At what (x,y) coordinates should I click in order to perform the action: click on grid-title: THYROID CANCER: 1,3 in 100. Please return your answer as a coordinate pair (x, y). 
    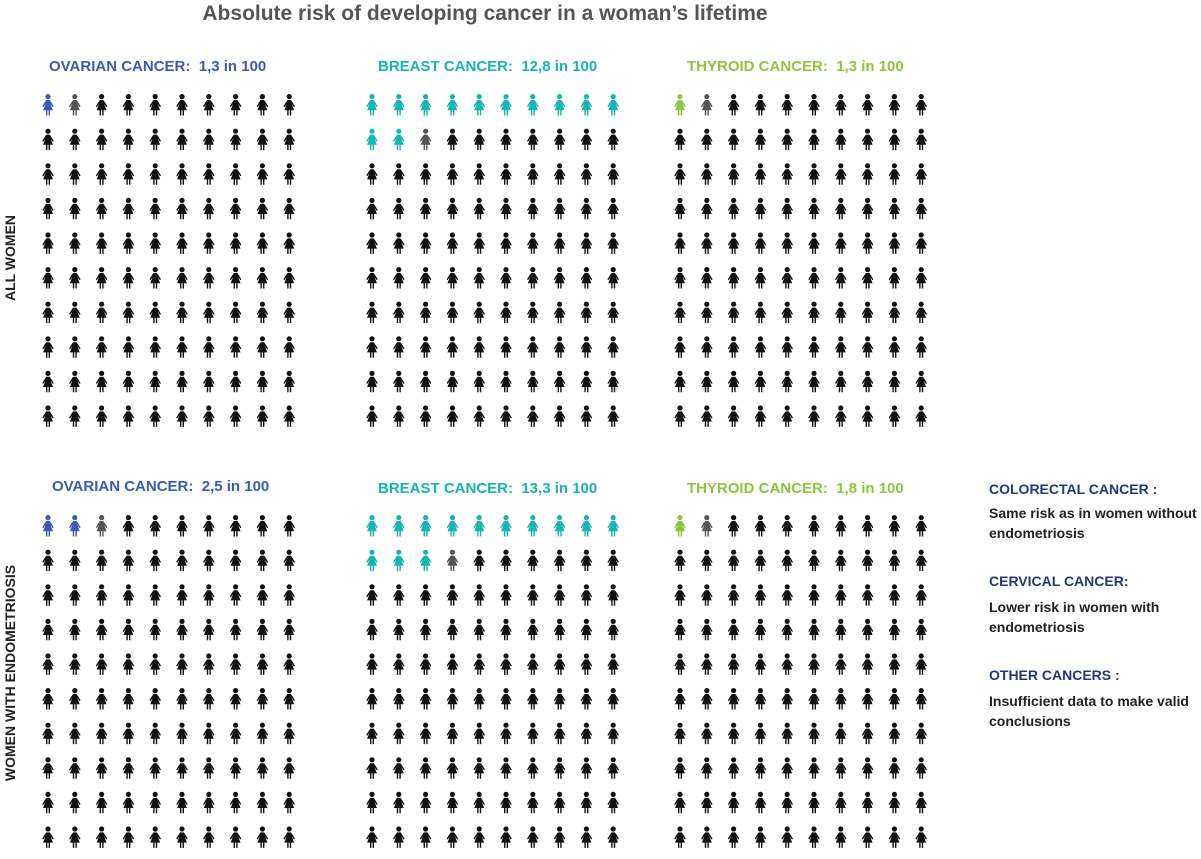
    Looking at the image, I should click on (795, 66).